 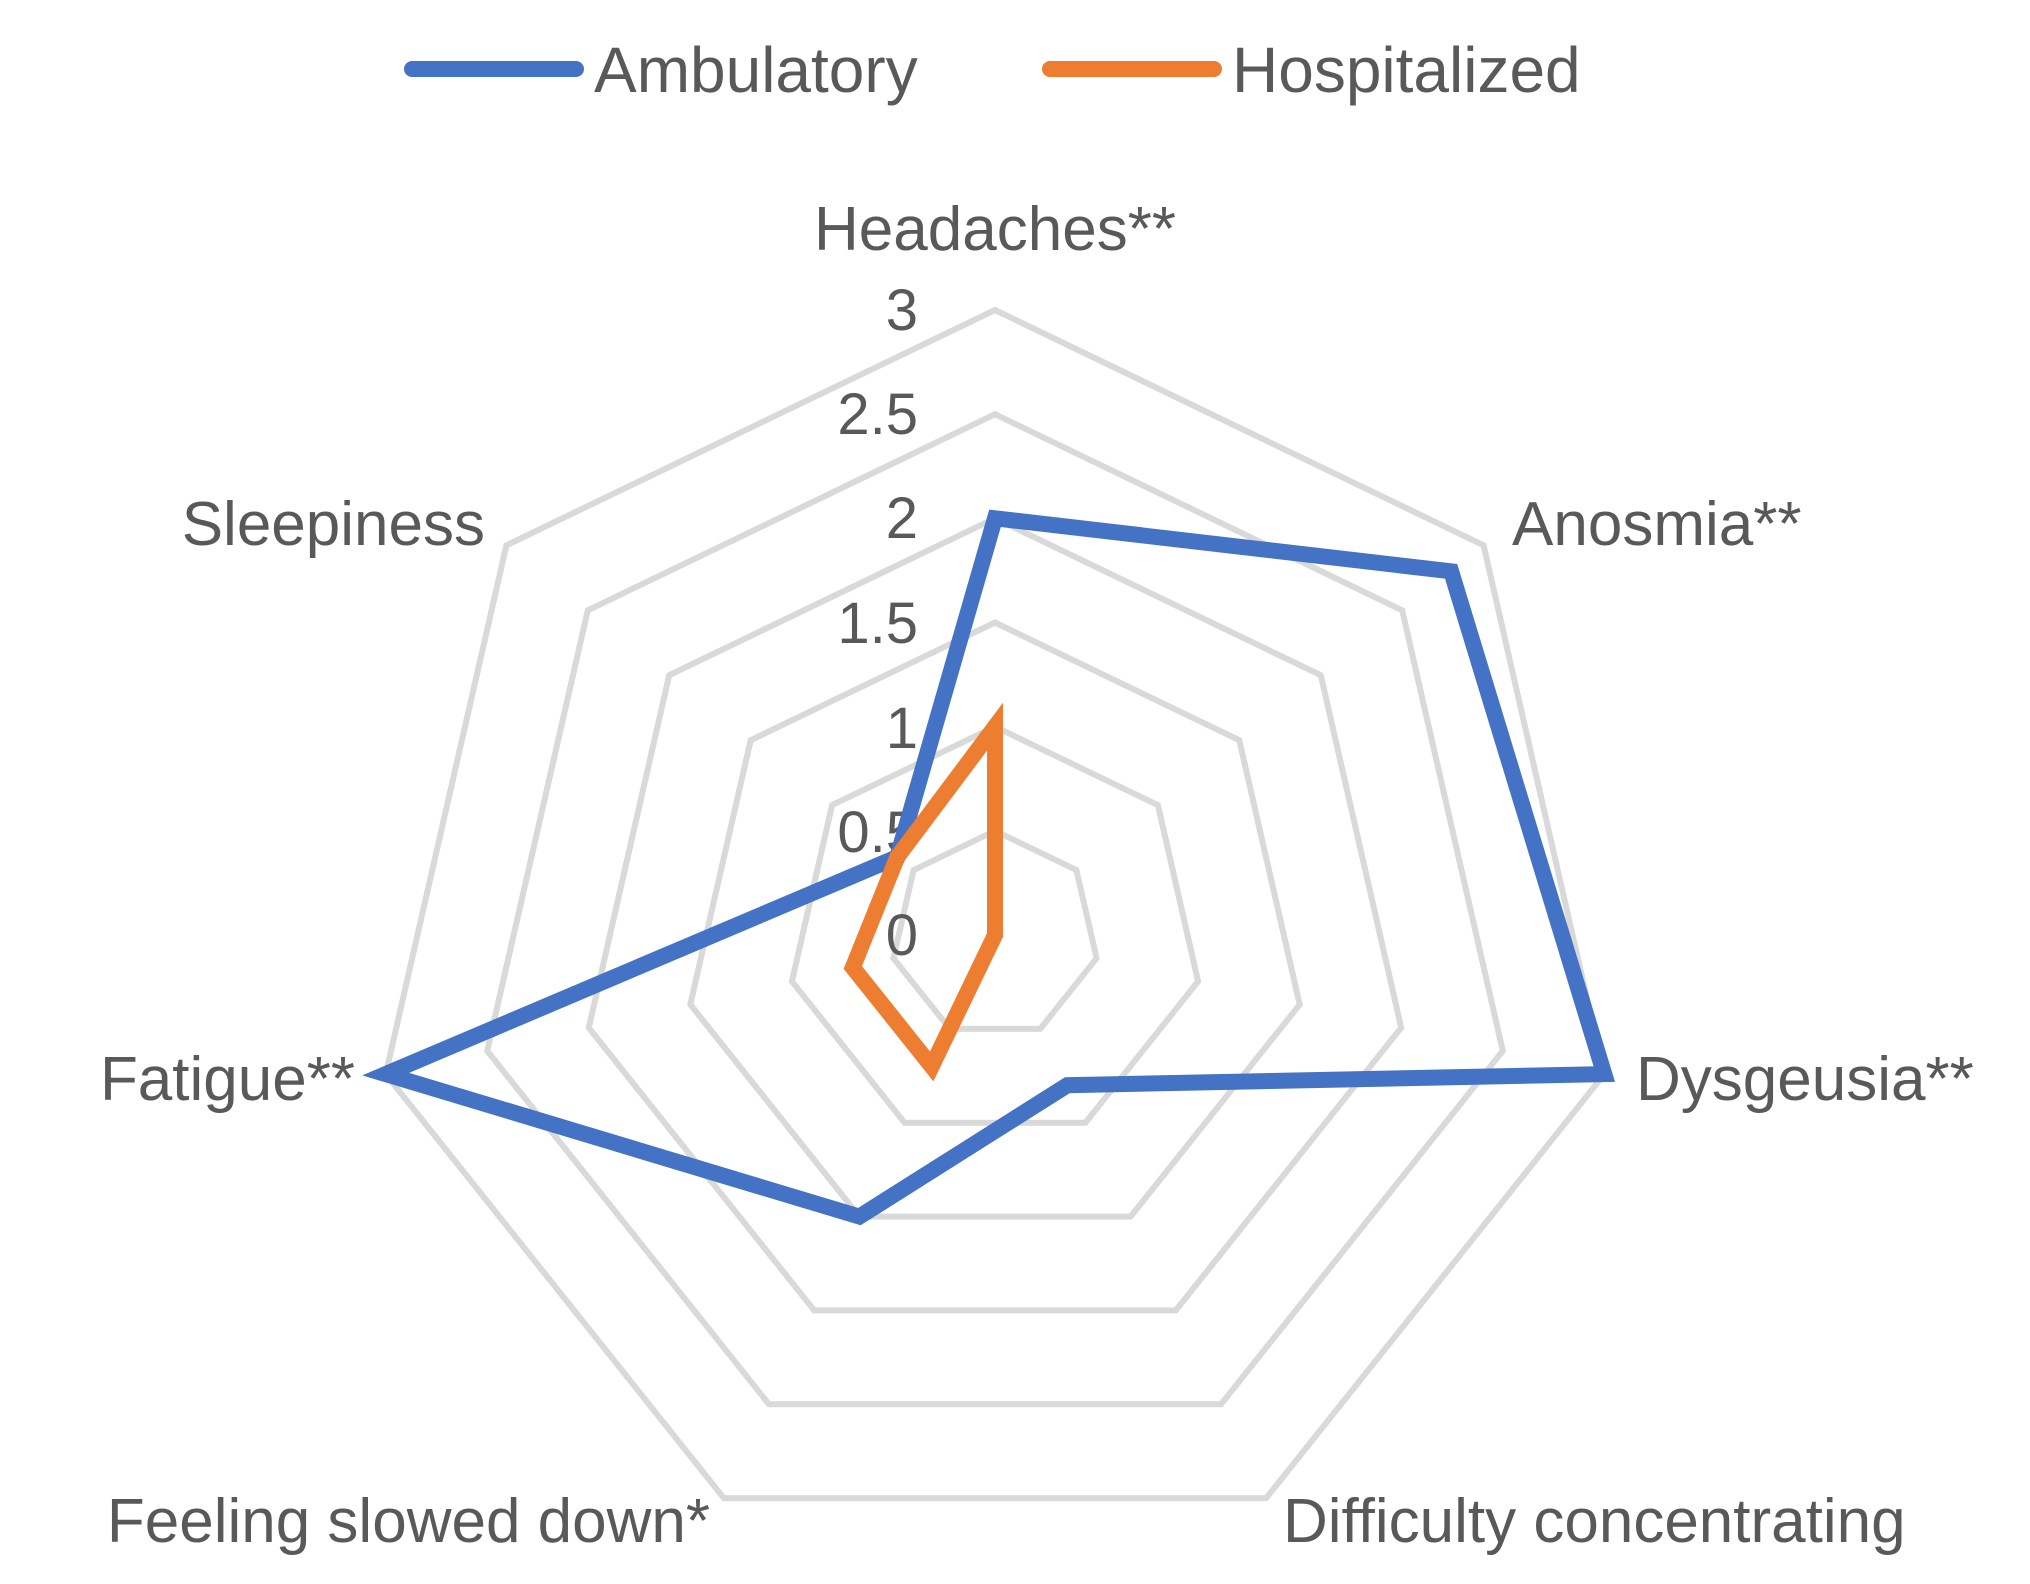 What do you see at coordinates (333, 524) in the screenshot?
I see `category-label-sleepiness: Sleepiness` at bounding box center [333, 524].